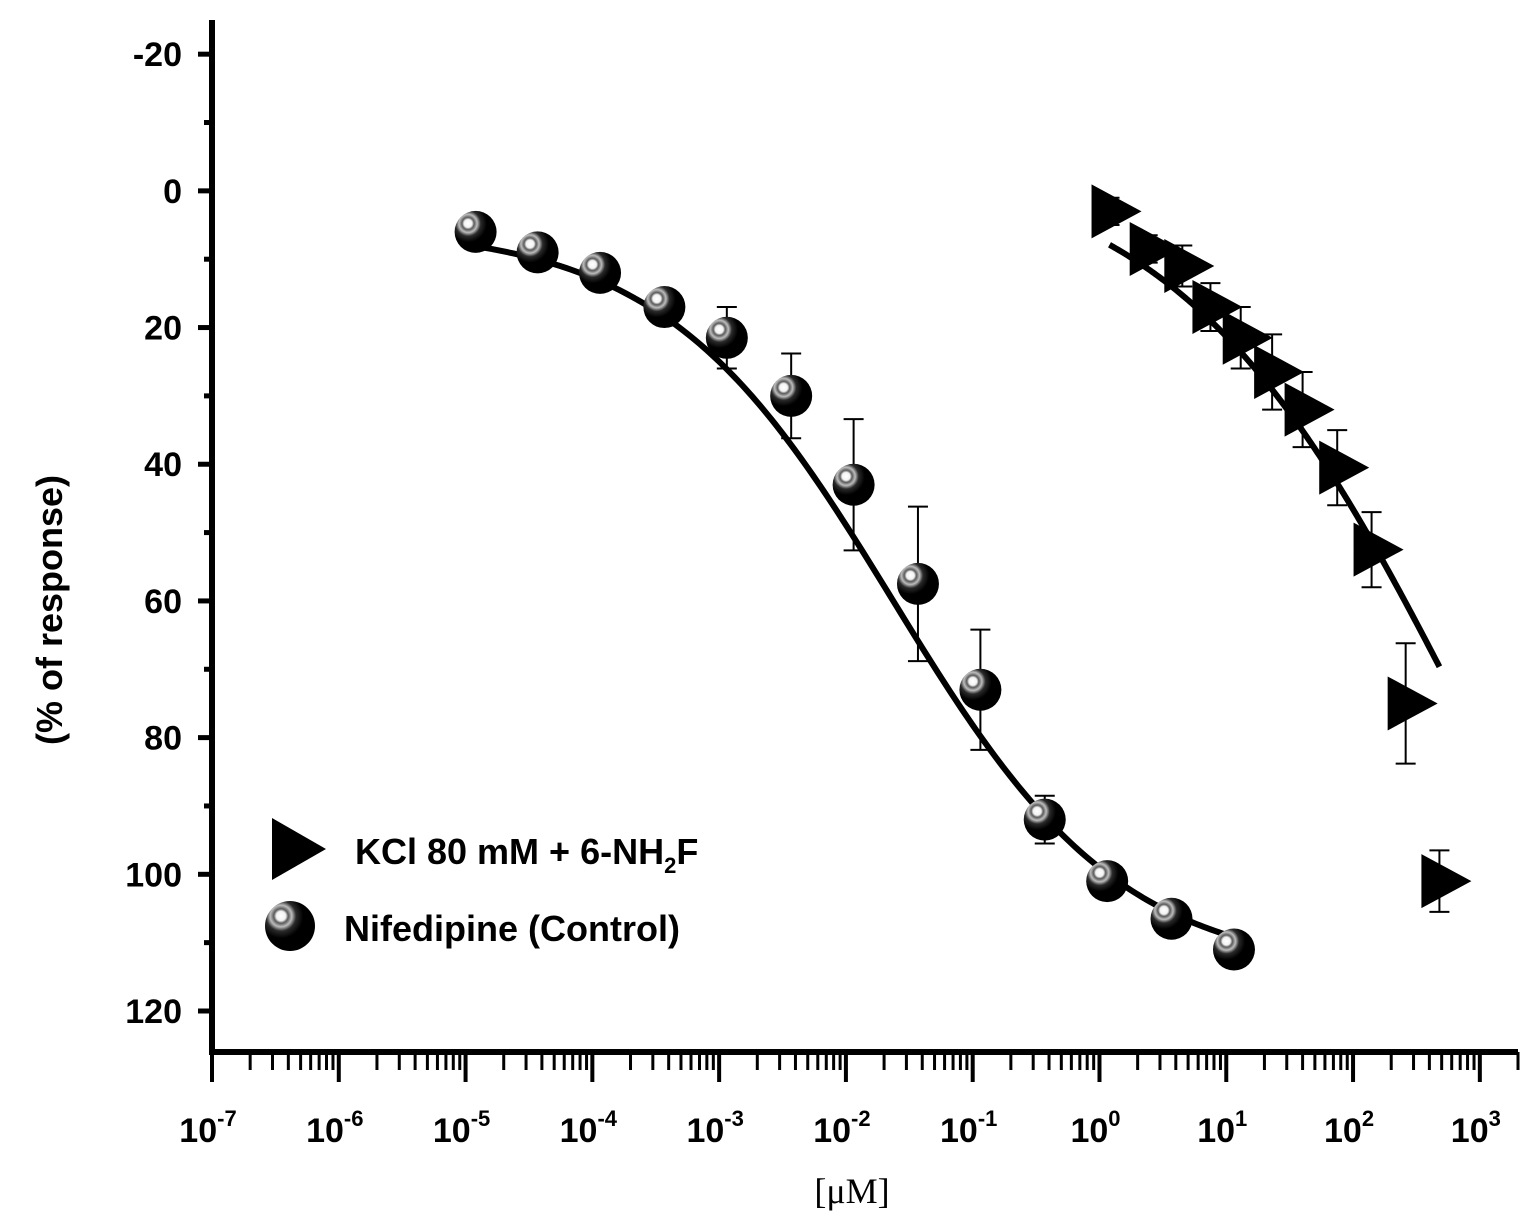 This screenshot has height=1220, width=1538. I want to click on y-tick-label: 100, so click(153, 875).